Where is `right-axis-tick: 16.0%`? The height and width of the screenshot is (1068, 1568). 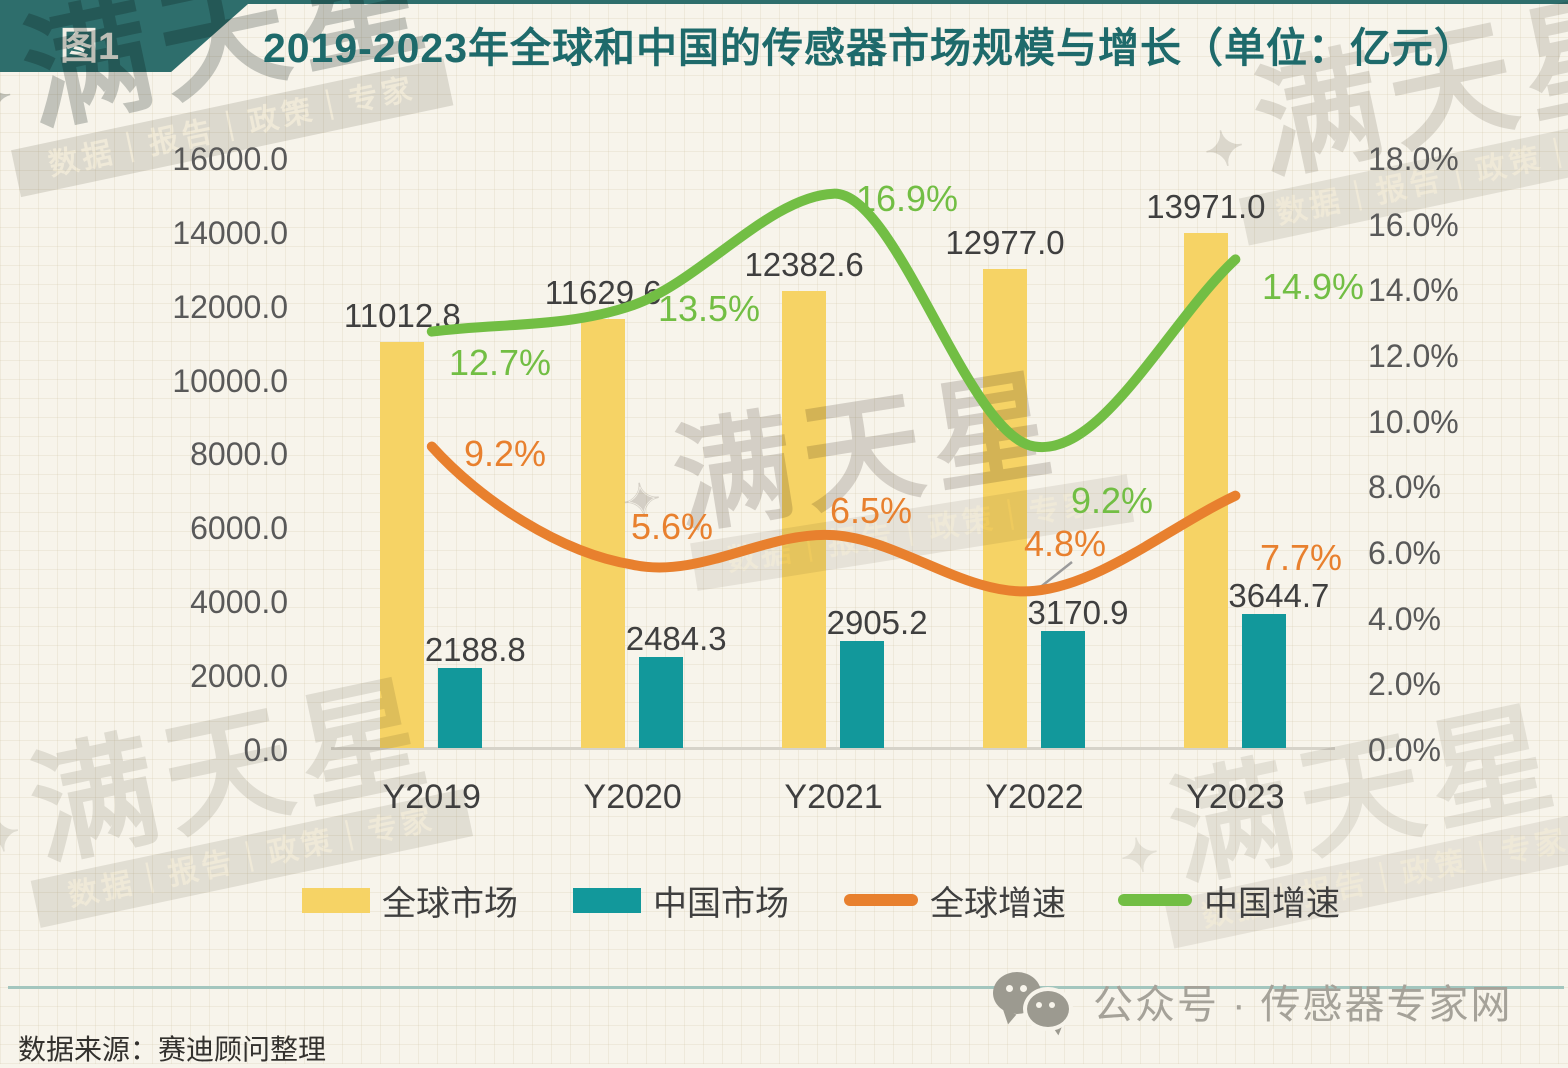 right-axis-tick: 16.0% is located at coordinates (1413, 224).